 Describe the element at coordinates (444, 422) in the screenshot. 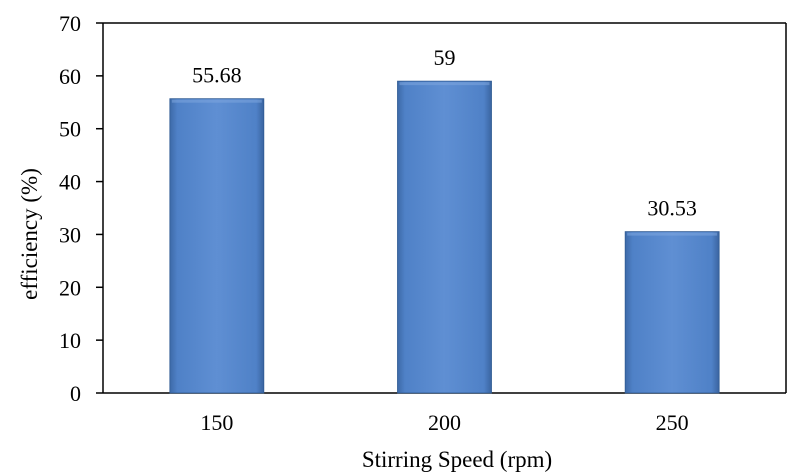

I see `x-tick-label-200: 200` at that location.